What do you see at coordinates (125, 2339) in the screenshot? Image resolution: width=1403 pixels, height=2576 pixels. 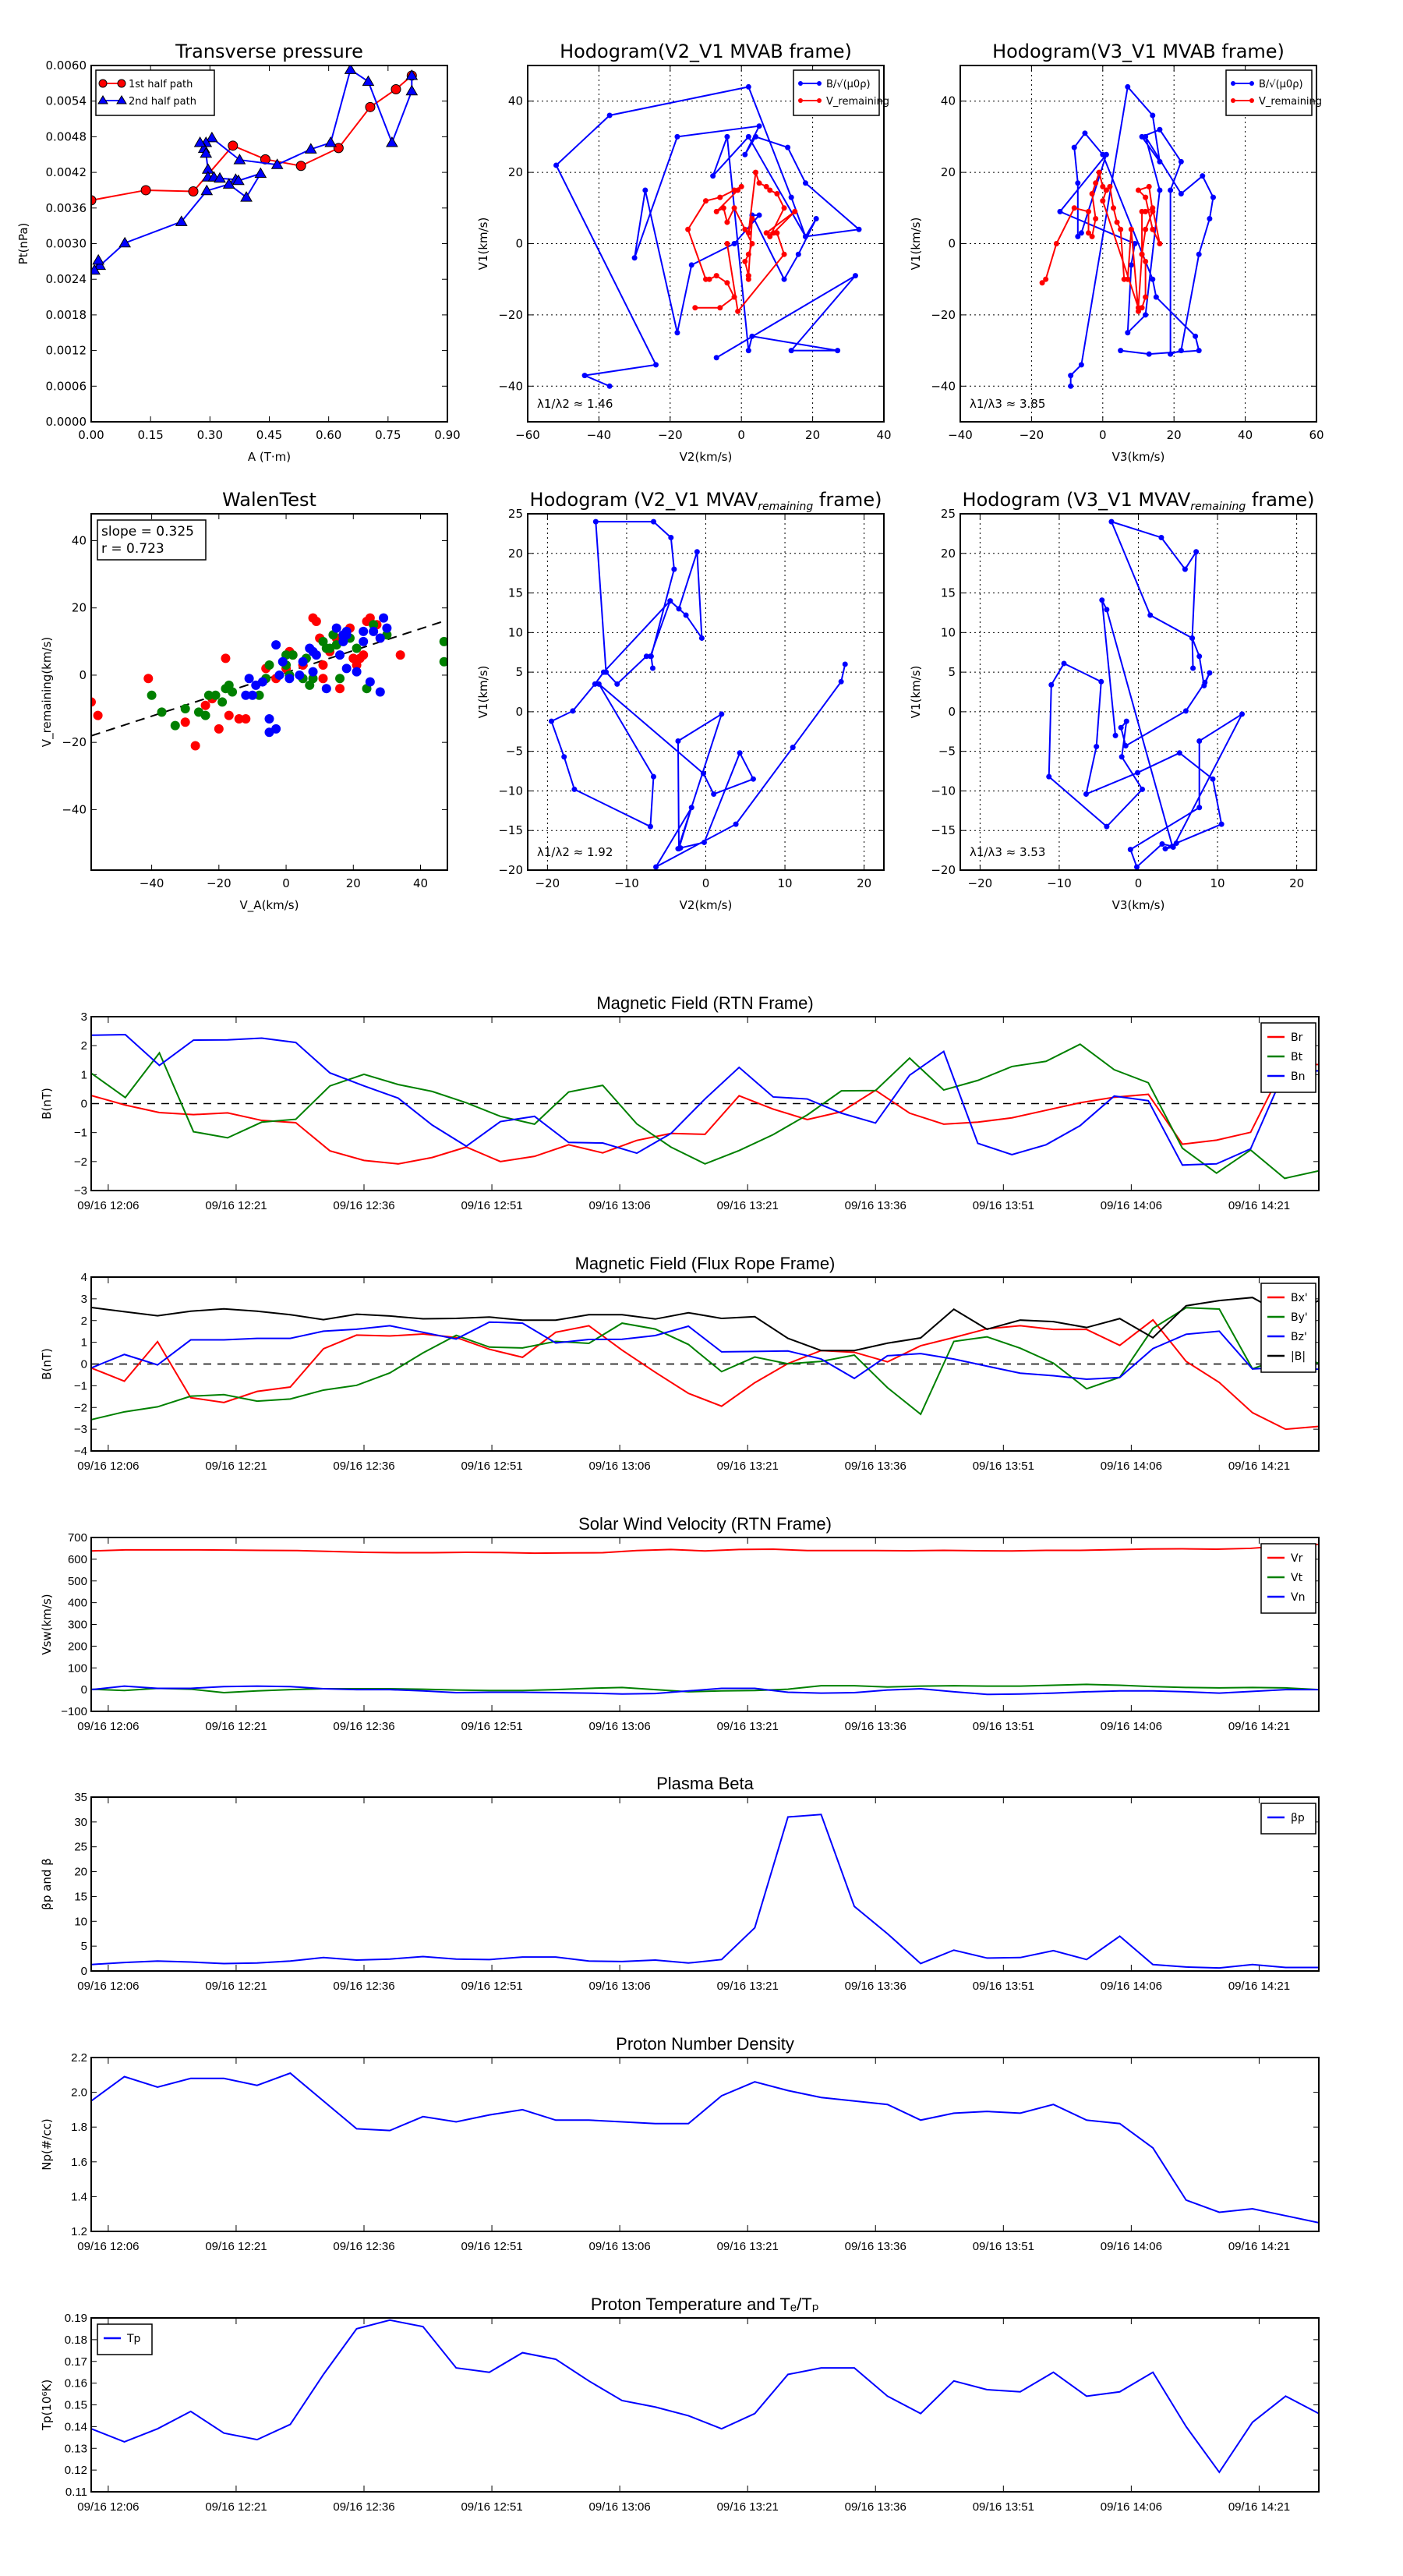 I see `legend-box` at bounding box center [125, 2339].